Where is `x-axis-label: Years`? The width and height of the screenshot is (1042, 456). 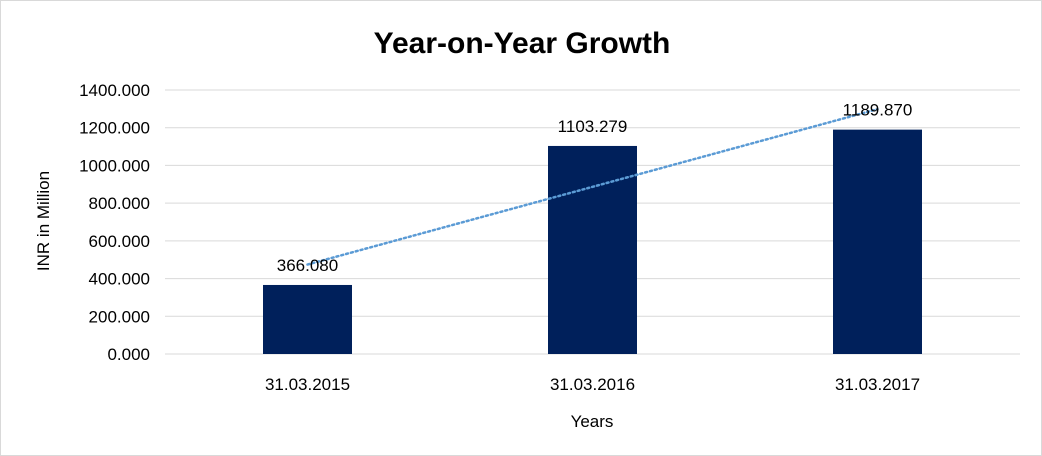
x-axis-label: Years is located at coordinates (592, 421).